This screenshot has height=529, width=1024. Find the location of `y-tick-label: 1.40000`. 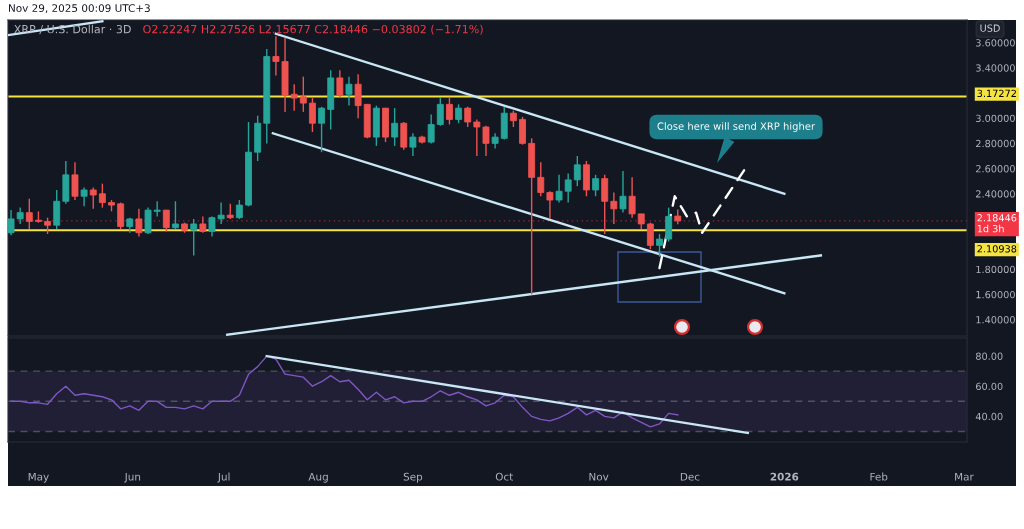

y-tick-label: 1.40000 is located at coordinates (995, 320).